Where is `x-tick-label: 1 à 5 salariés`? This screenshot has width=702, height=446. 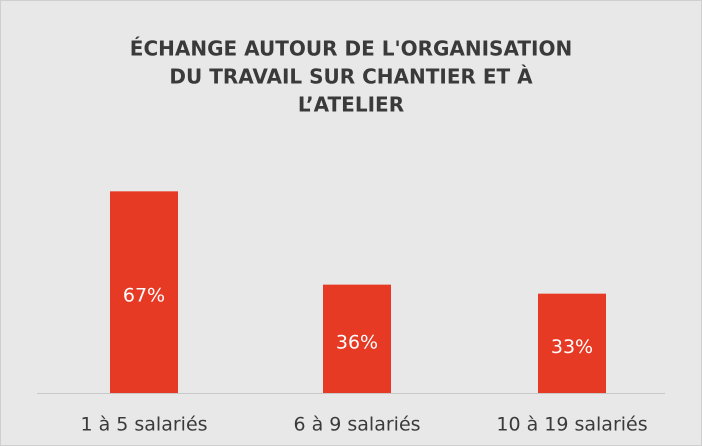
x-tick-label: 1 à 5 salariés is located at coordinates (143, 425).